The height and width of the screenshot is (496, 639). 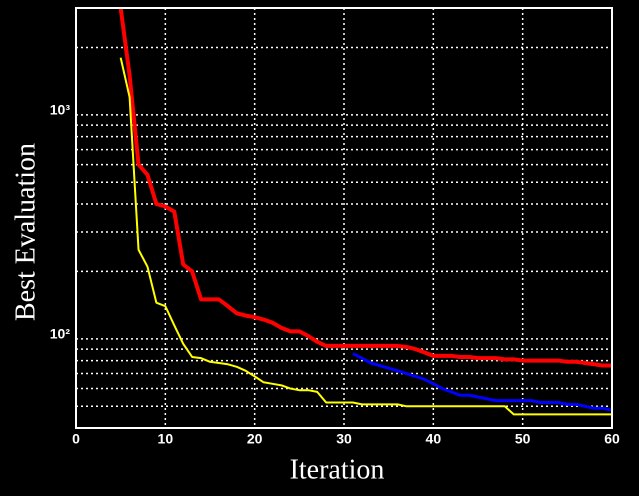 I want to click on series-line, so click(x=482, y=382).